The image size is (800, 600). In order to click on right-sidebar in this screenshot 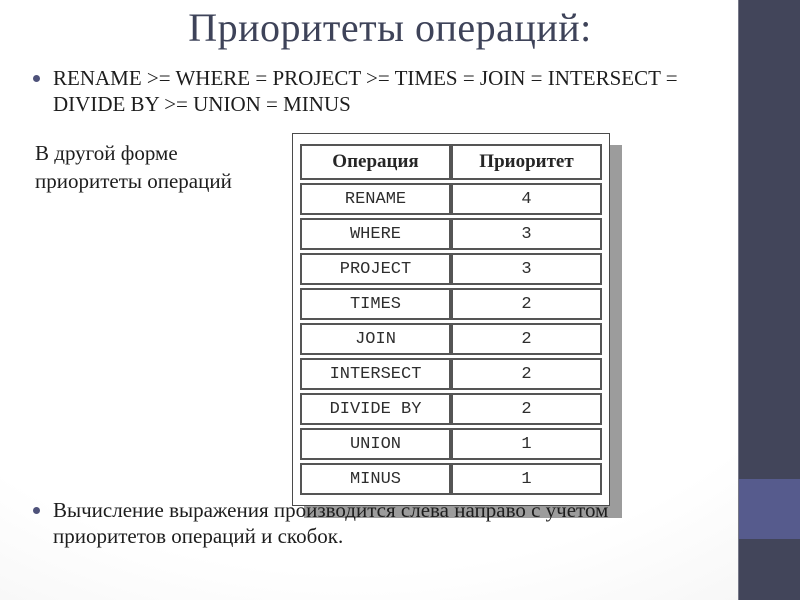, I will do `click(769, 300)`.